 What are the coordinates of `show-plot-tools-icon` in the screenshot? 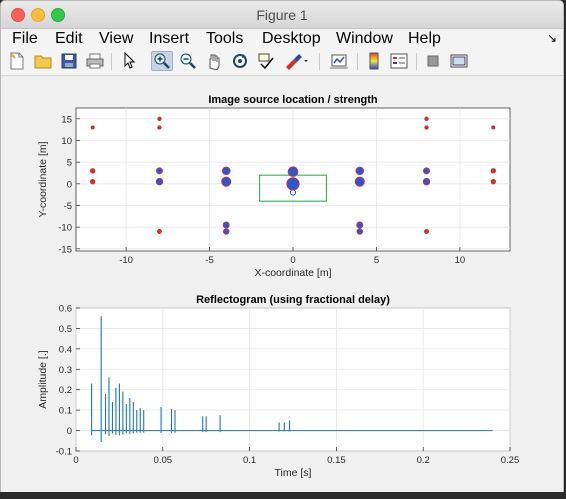 It's located at (459, 61).